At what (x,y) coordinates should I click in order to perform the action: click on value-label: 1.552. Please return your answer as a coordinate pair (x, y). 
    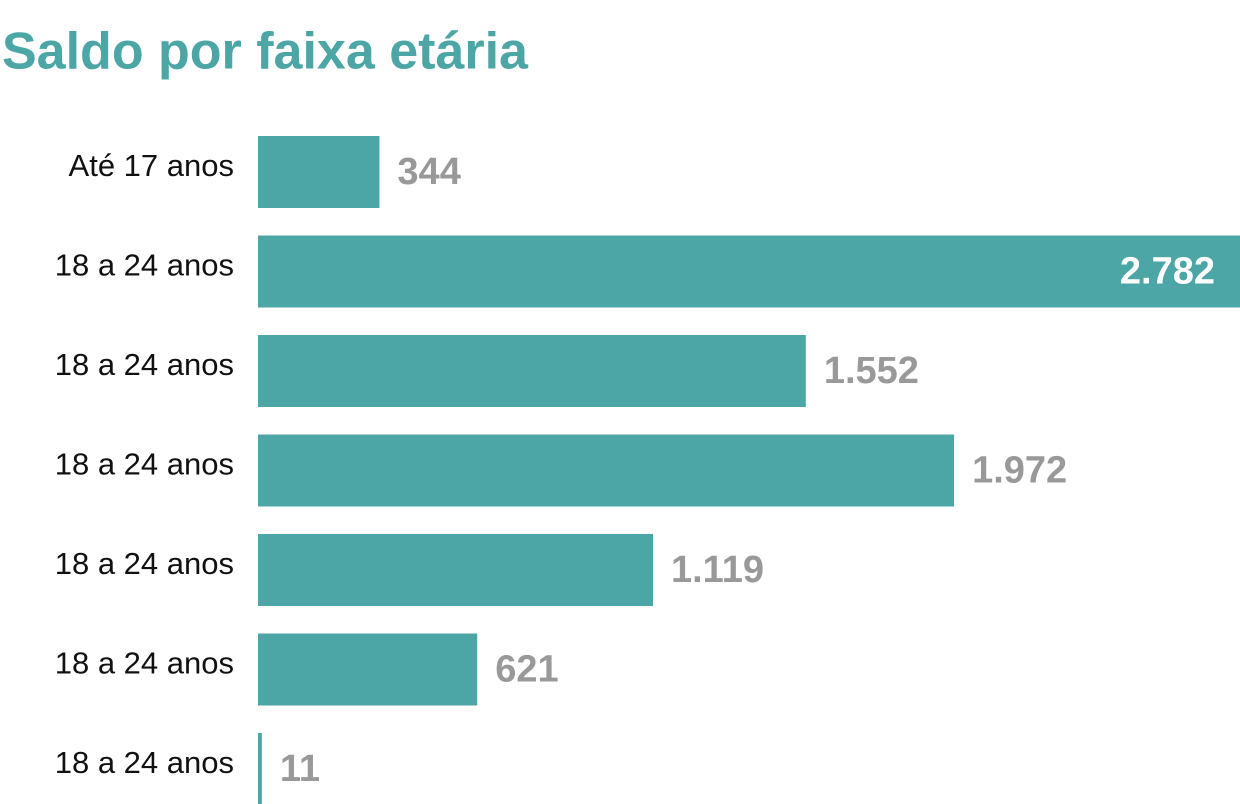
    Looking at the image, I should click on (871, 371).